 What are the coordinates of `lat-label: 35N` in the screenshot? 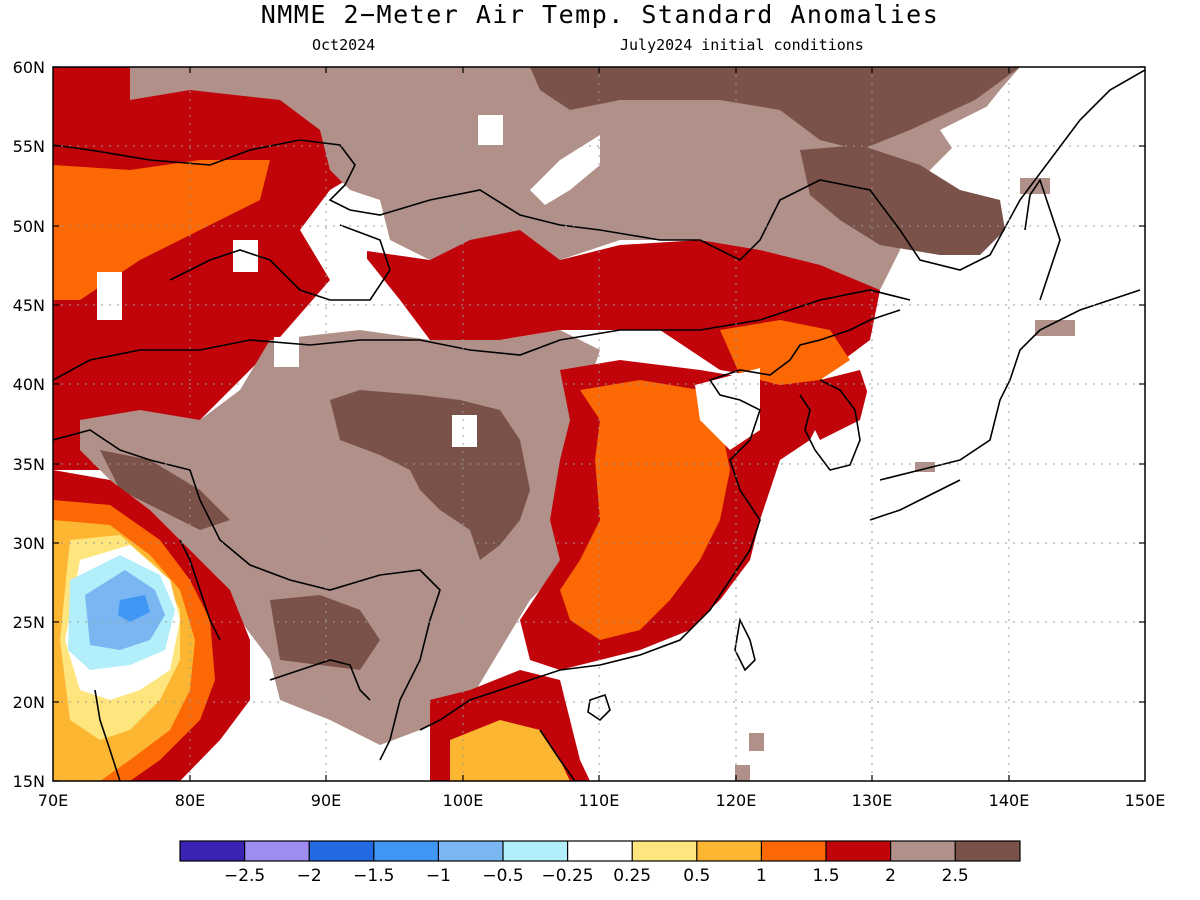 It's located at (29, 464).